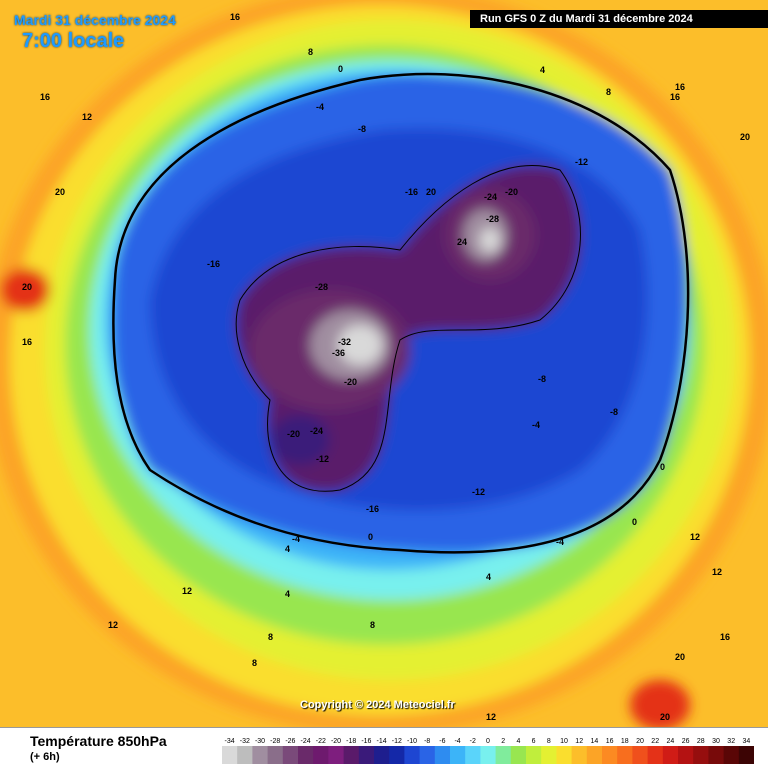 The image size is (768, 769). What do you see at coordinates (290, 741) in the screenshot?
I see `legend-tick: -26` at bounding box center [290, 741].